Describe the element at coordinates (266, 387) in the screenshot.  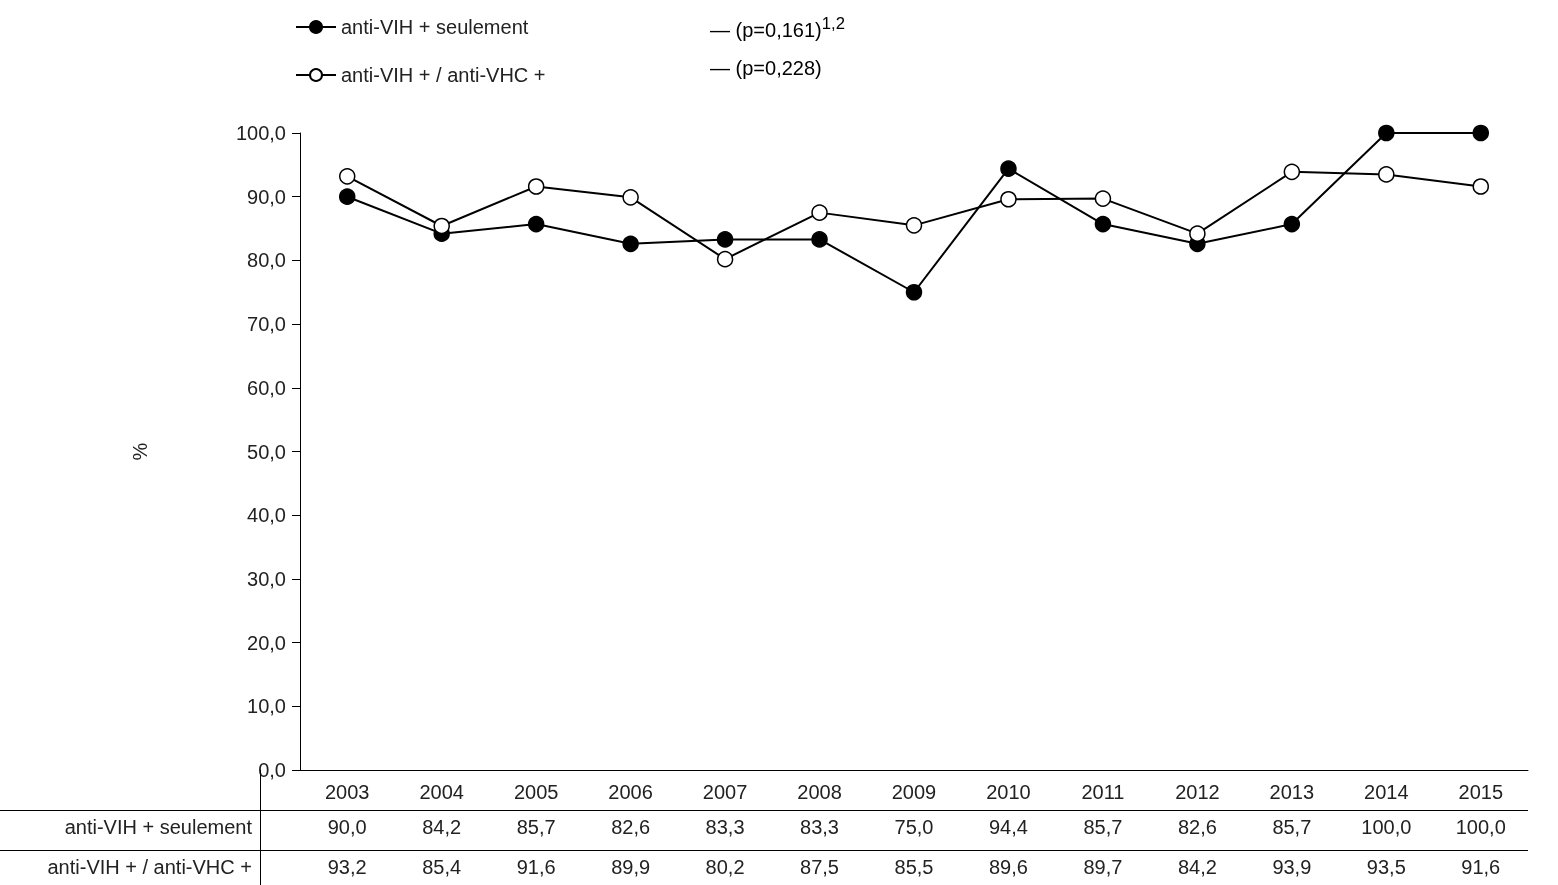
I see `y-tick-label: 60,0` at that location.